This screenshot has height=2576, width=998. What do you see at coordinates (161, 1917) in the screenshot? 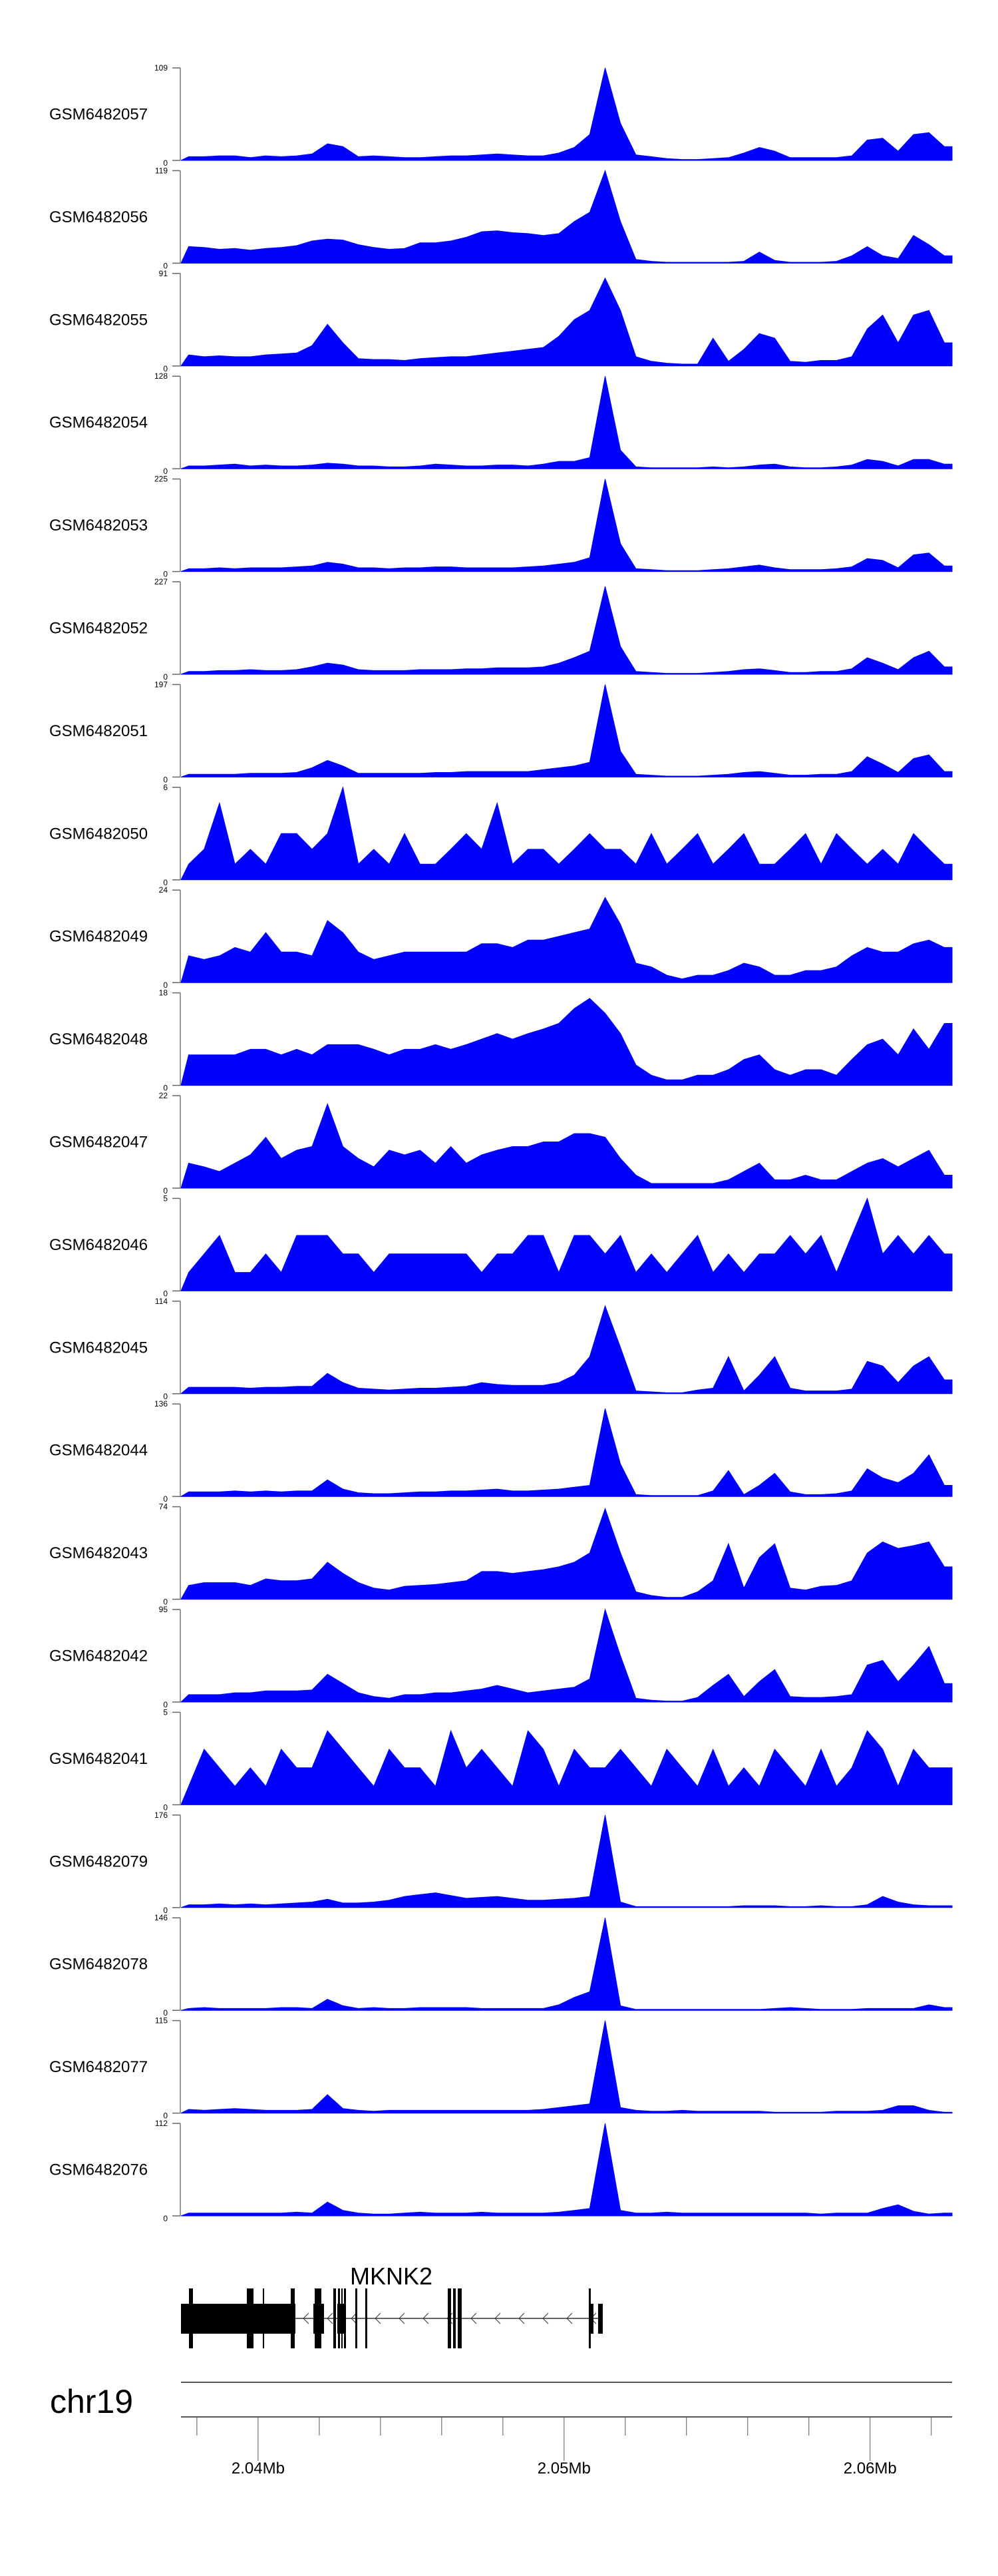
I see `y-tick-label-max: 146` at bounding box center [161, 1917].